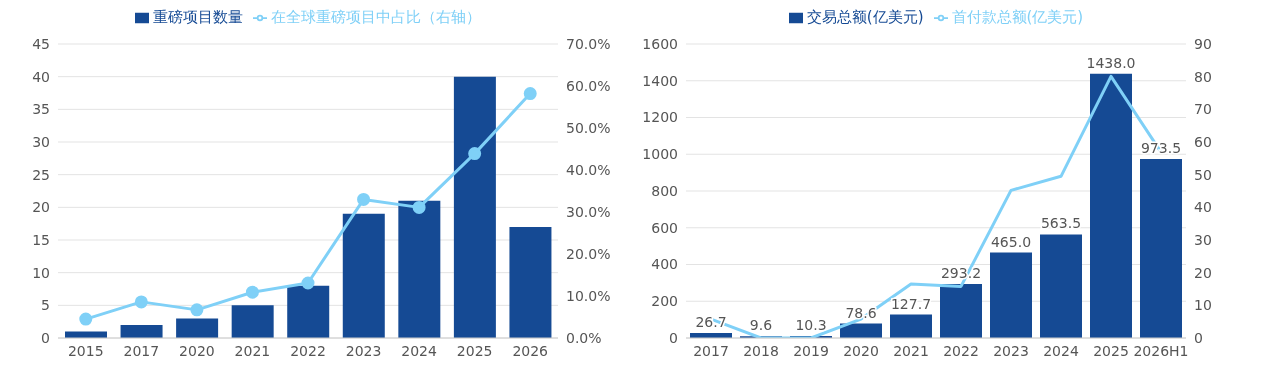  What do you see at coordinates (1203, 141) in the screenshot?
I see `y2-tick-label: 60` at bounding box center [1203, 141].